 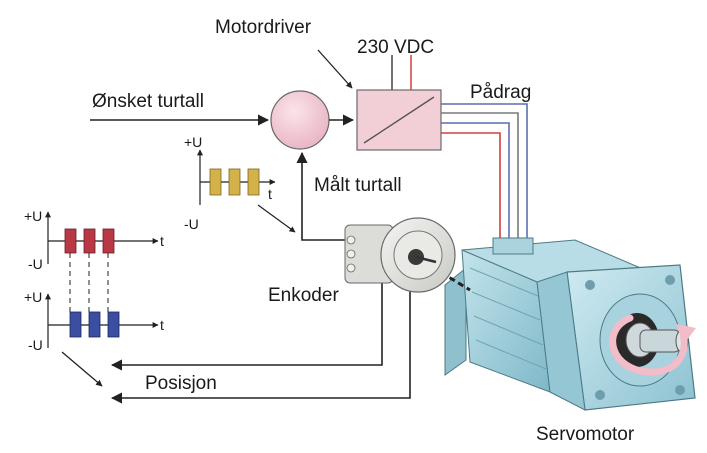 What do you see at coordinates (303, 295) in the screenshot?
I see `enkoder-label: Enkoder` at bounding box center [303, 295].